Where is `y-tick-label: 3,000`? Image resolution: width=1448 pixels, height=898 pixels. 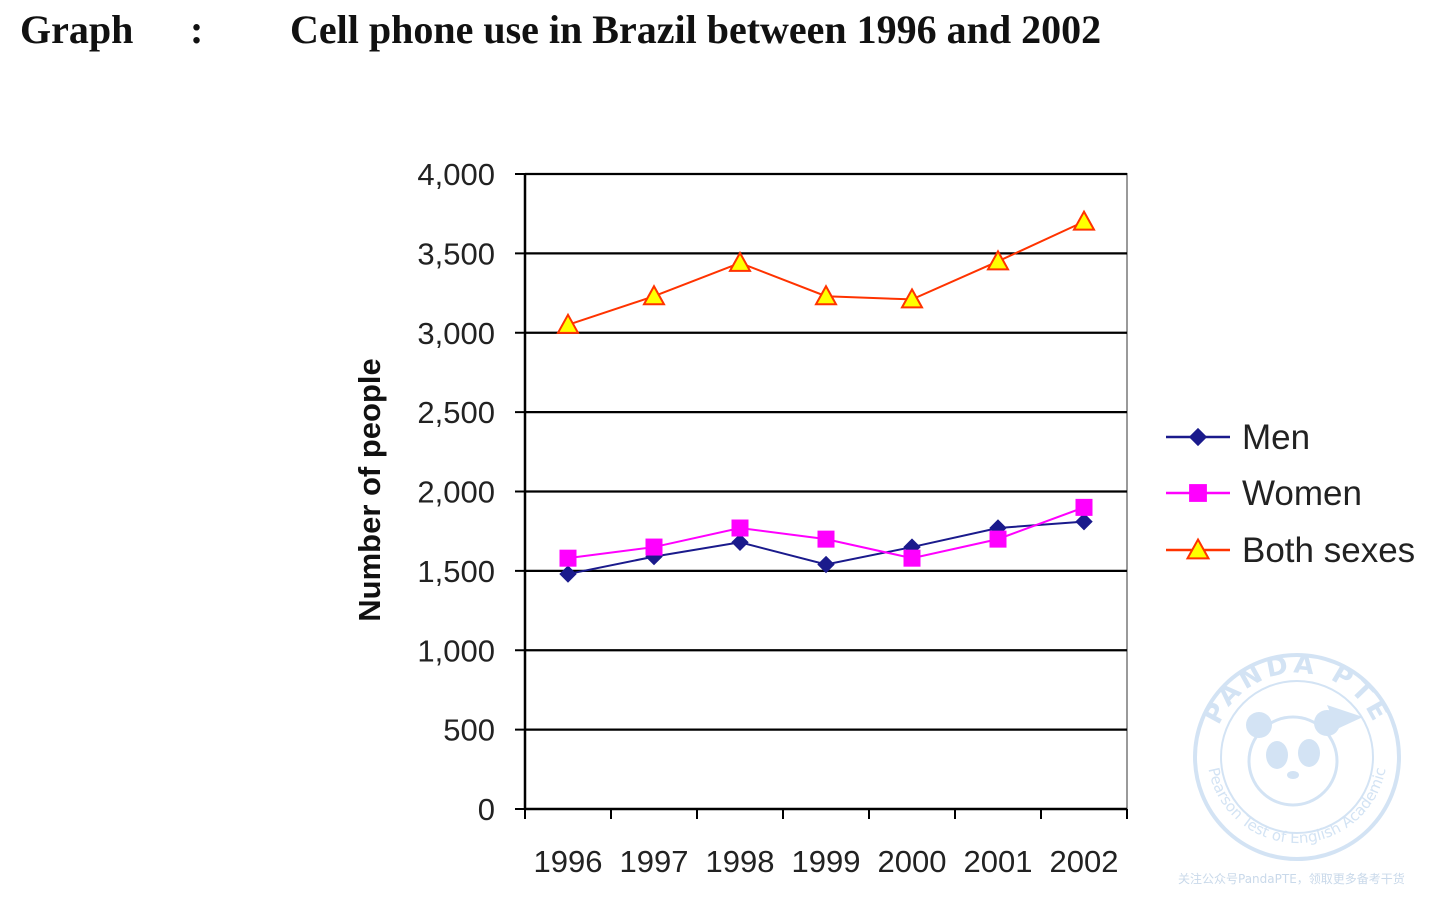
y-tick-label: 3,000 is located at coordinates (456, 333).